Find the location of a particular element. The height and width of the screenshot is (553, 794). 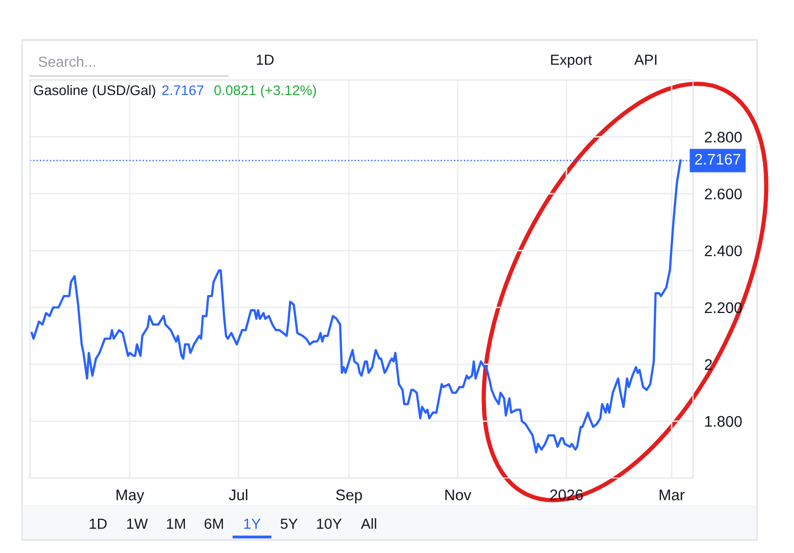

y-tick-label: 2.800 is located at coordinates (723, 137).